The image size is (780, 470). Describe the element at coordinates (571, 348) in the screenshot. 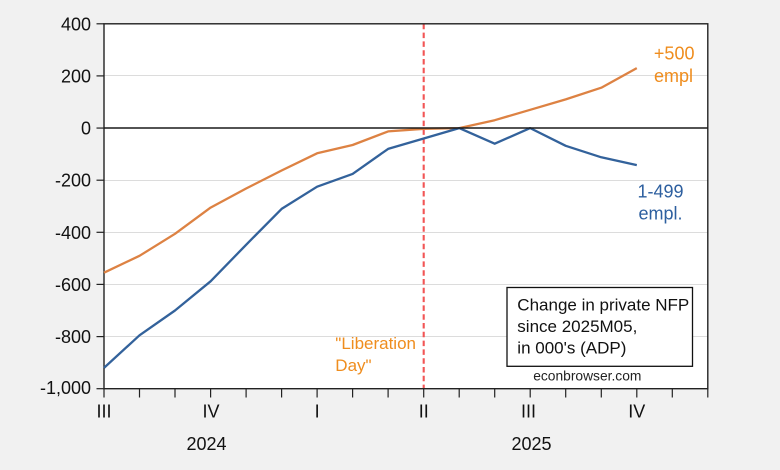

I see `svg-text: in 000's (ADP)` at that location.